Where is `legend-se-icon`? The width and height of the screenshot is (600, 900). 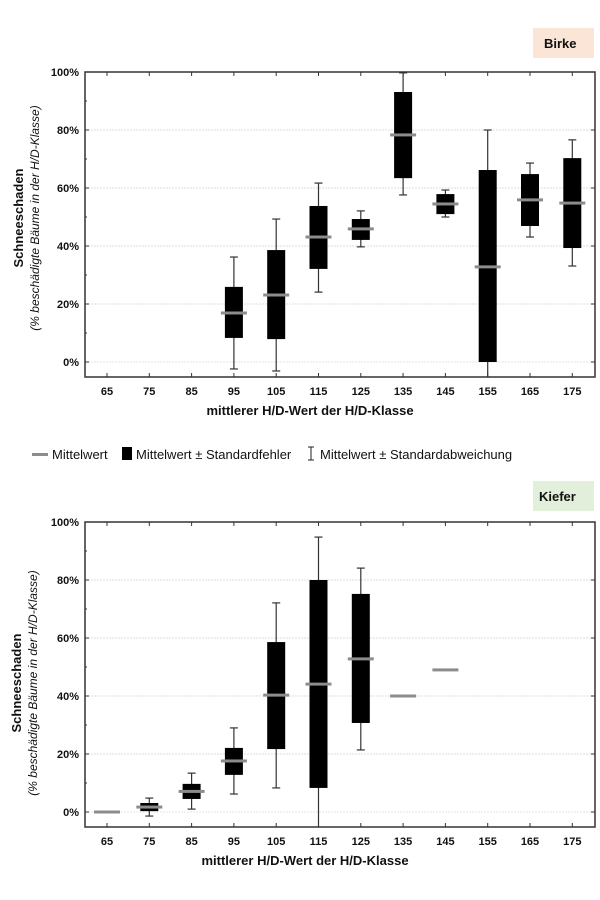 legend-se-icon is located at coordinates (127, 453).